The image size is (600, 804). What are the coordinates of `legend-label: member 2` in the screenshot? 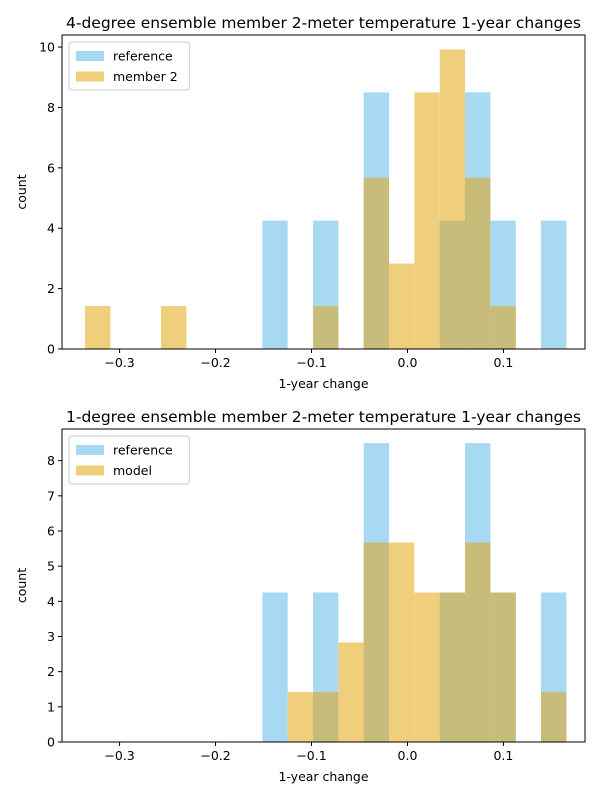 It's located at (145, 76).